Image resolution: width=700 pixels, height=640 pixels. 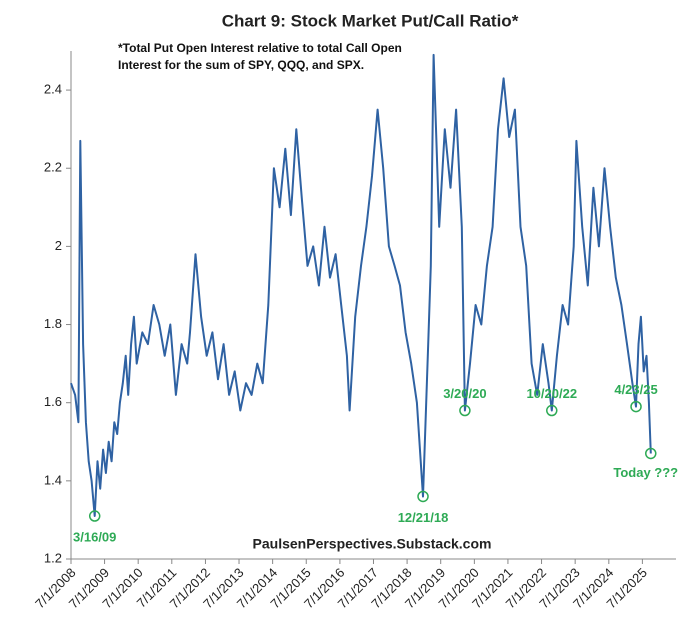 What do you see at coordinates (551, 393) in the screenshot?
I see `annotation-label: 10/20/22` at bounding box center [551, 393].